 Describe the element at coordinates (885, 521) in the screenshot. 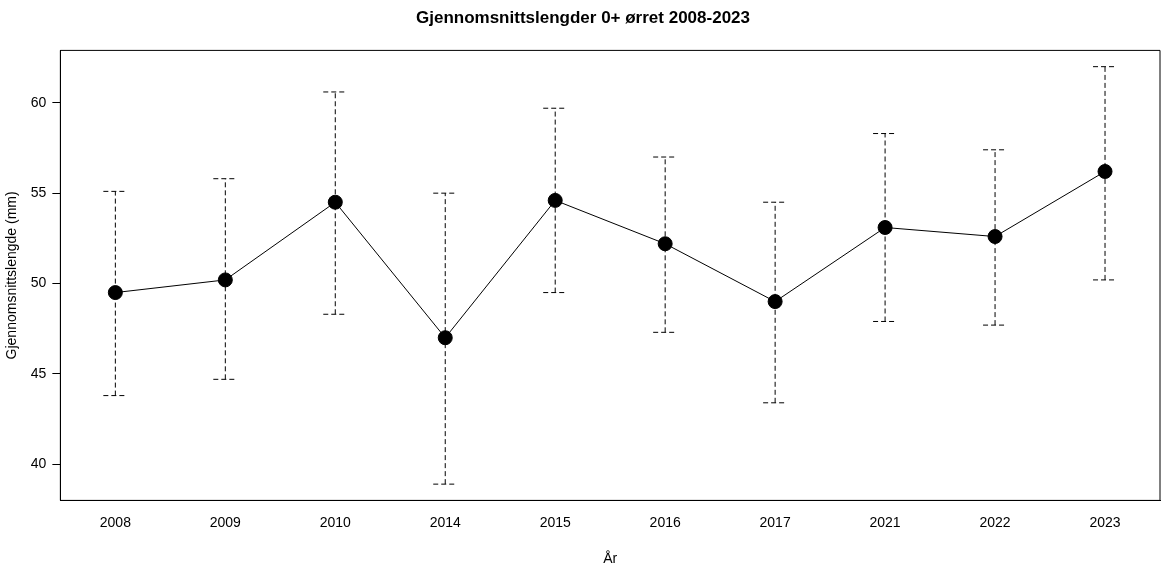

I see `x-tick-label: 2021` at that location.